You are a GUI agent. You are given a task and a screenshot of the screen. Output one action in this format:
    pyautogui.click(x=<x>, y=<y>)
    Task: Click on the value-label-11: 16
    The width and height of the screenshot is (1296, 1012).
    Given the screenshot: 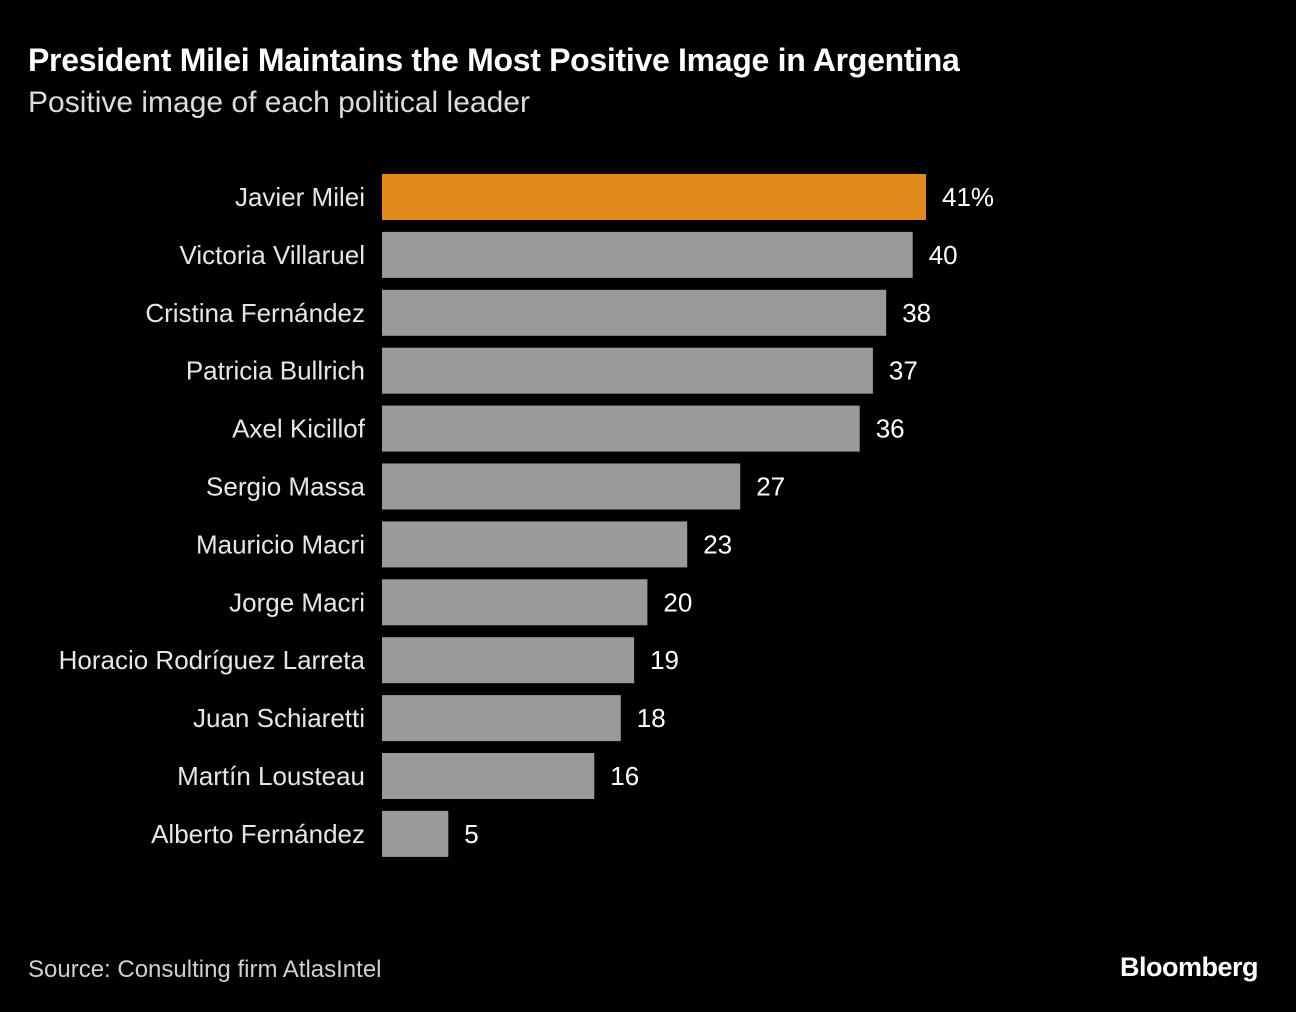 What is the action you would take?
    pyautogui.click(x=624, y=776)
    